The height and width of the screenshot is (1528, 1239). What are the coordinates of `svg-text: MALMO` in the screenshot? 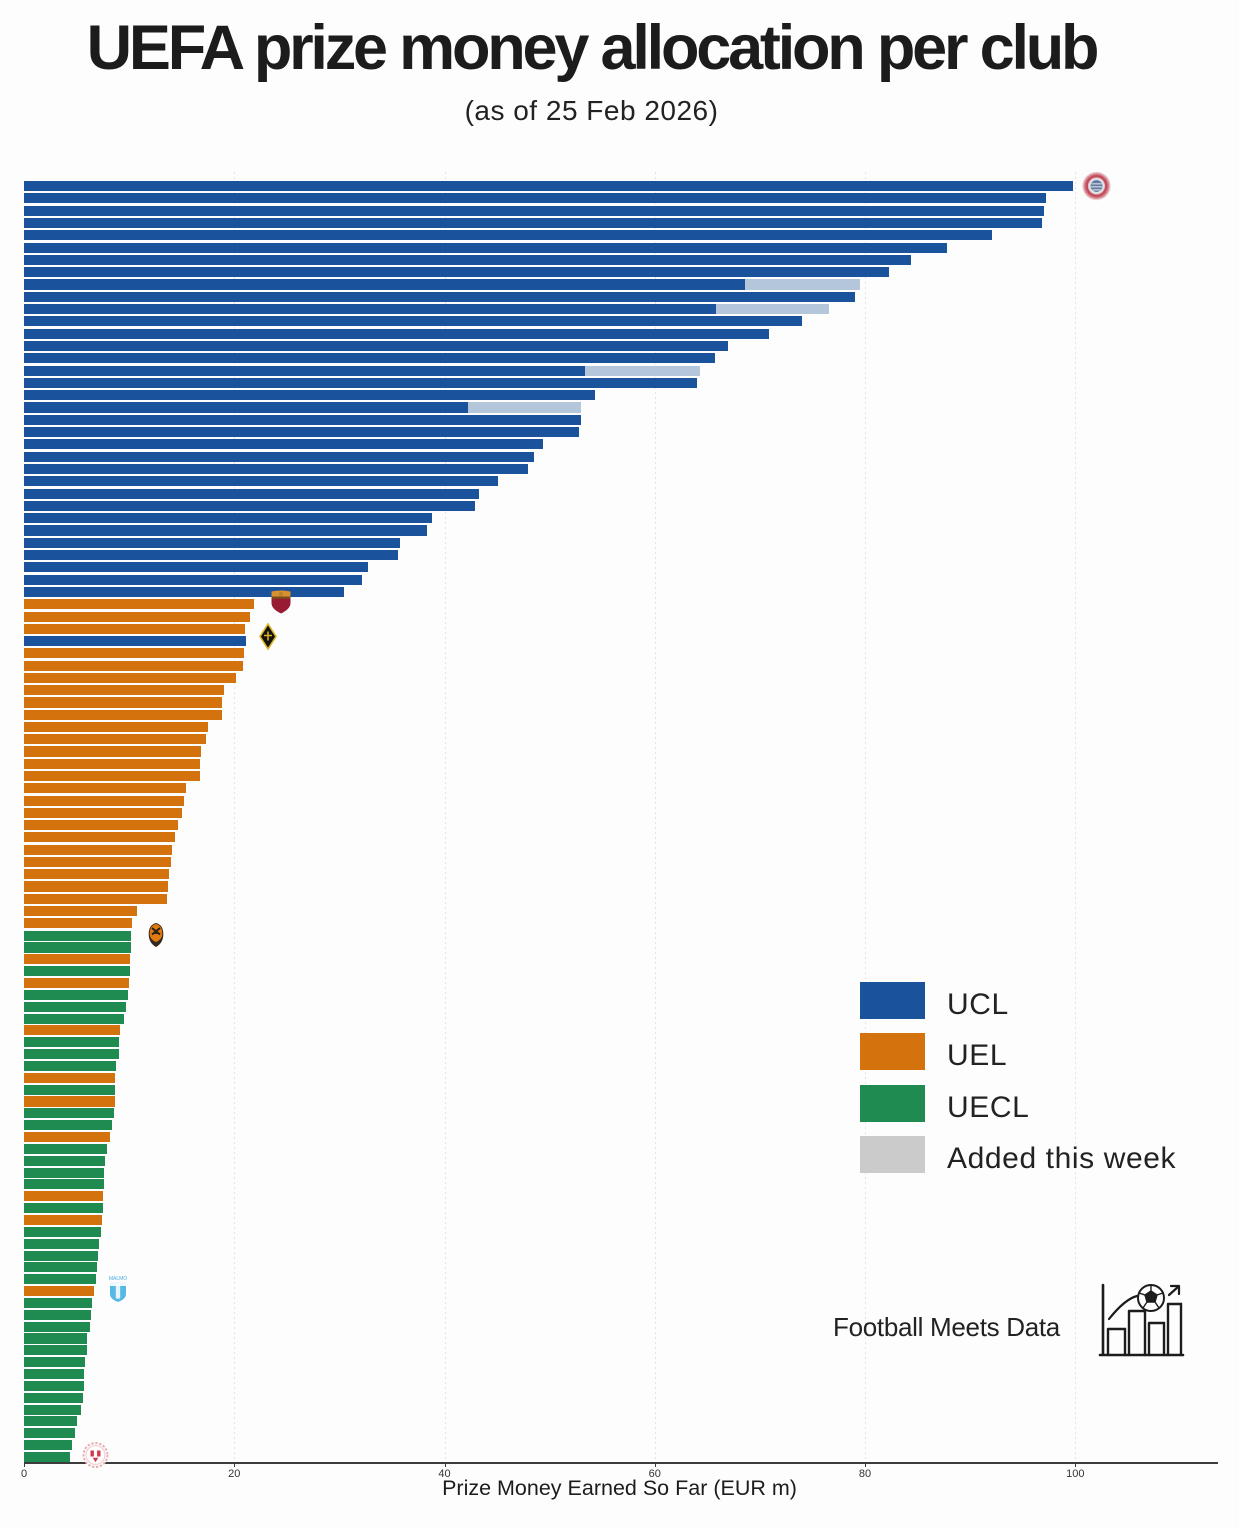 It's located at (118, 1279).